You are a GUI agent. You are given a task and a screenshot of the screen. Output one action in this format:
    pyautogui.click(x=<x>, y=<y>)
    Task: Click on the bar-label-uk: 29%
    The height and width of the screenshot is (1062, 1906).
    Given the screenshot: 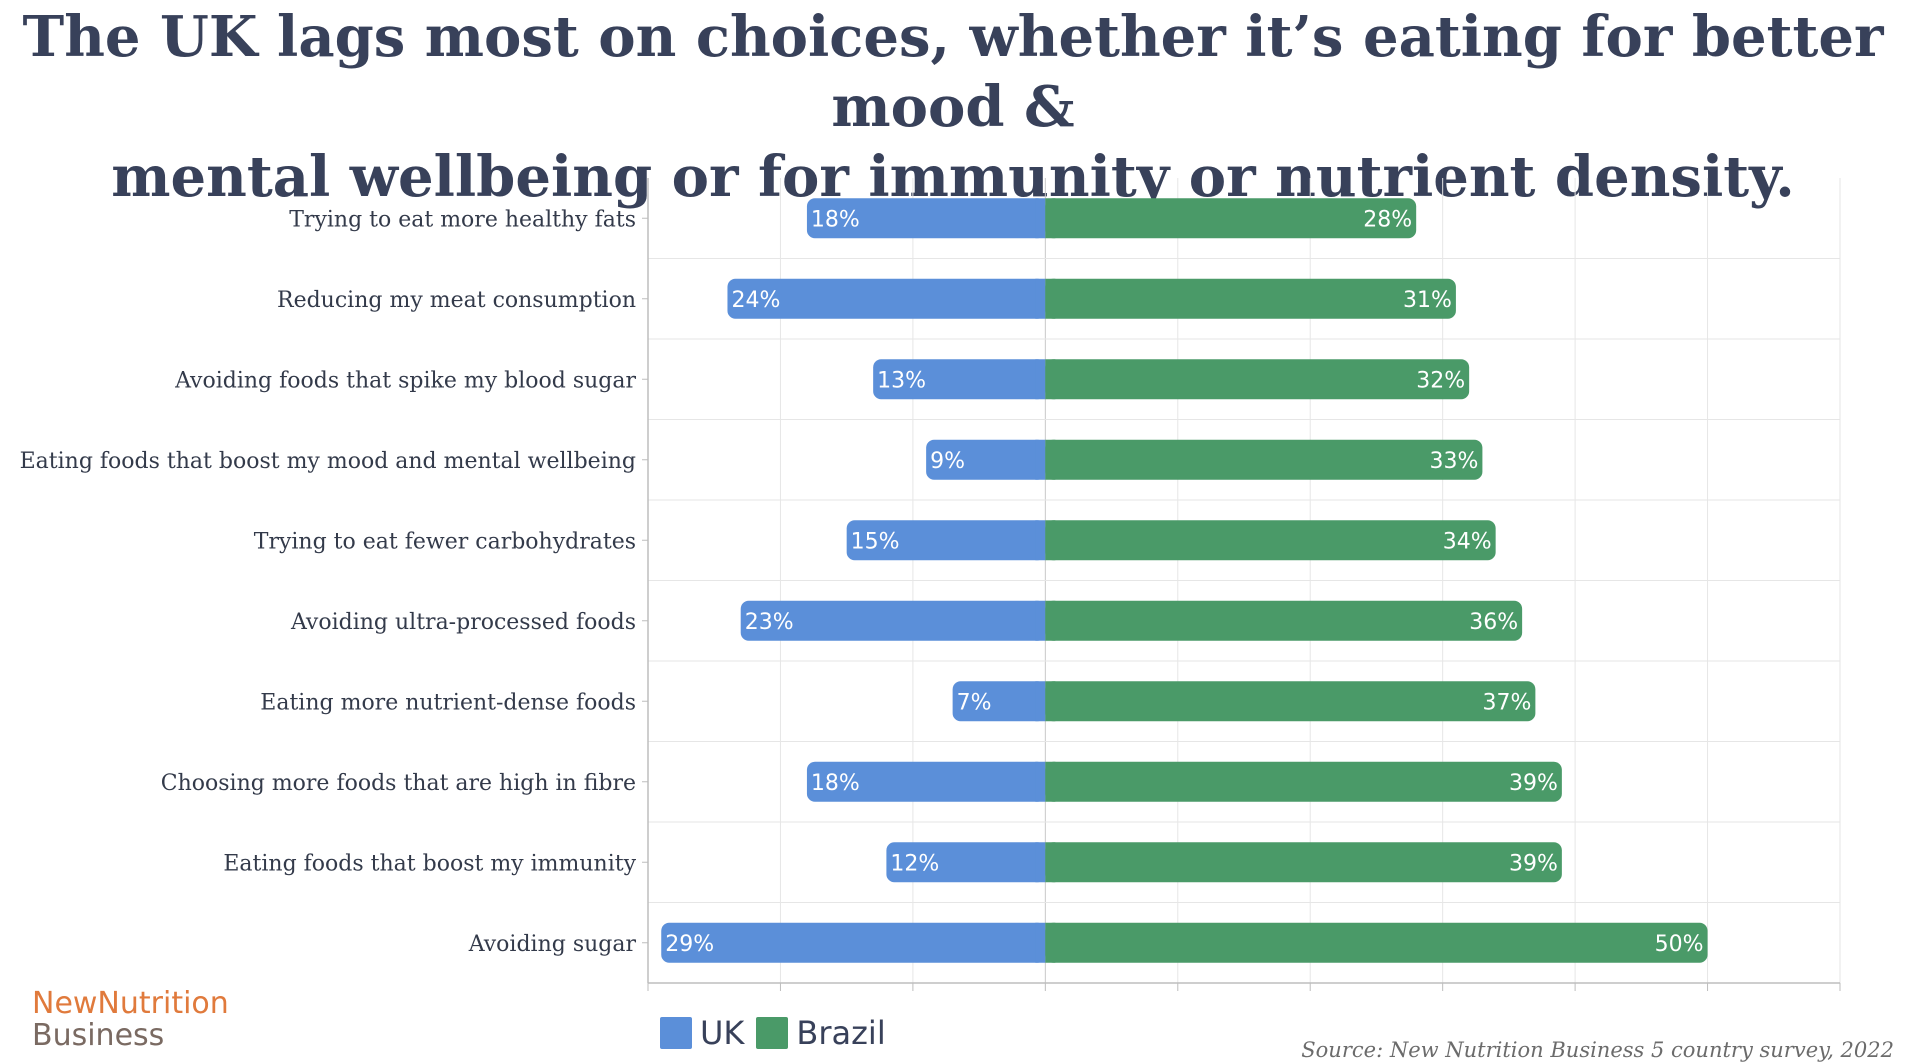 What is the action you would take?
    pyautogui.click(x=689, y=944)
    